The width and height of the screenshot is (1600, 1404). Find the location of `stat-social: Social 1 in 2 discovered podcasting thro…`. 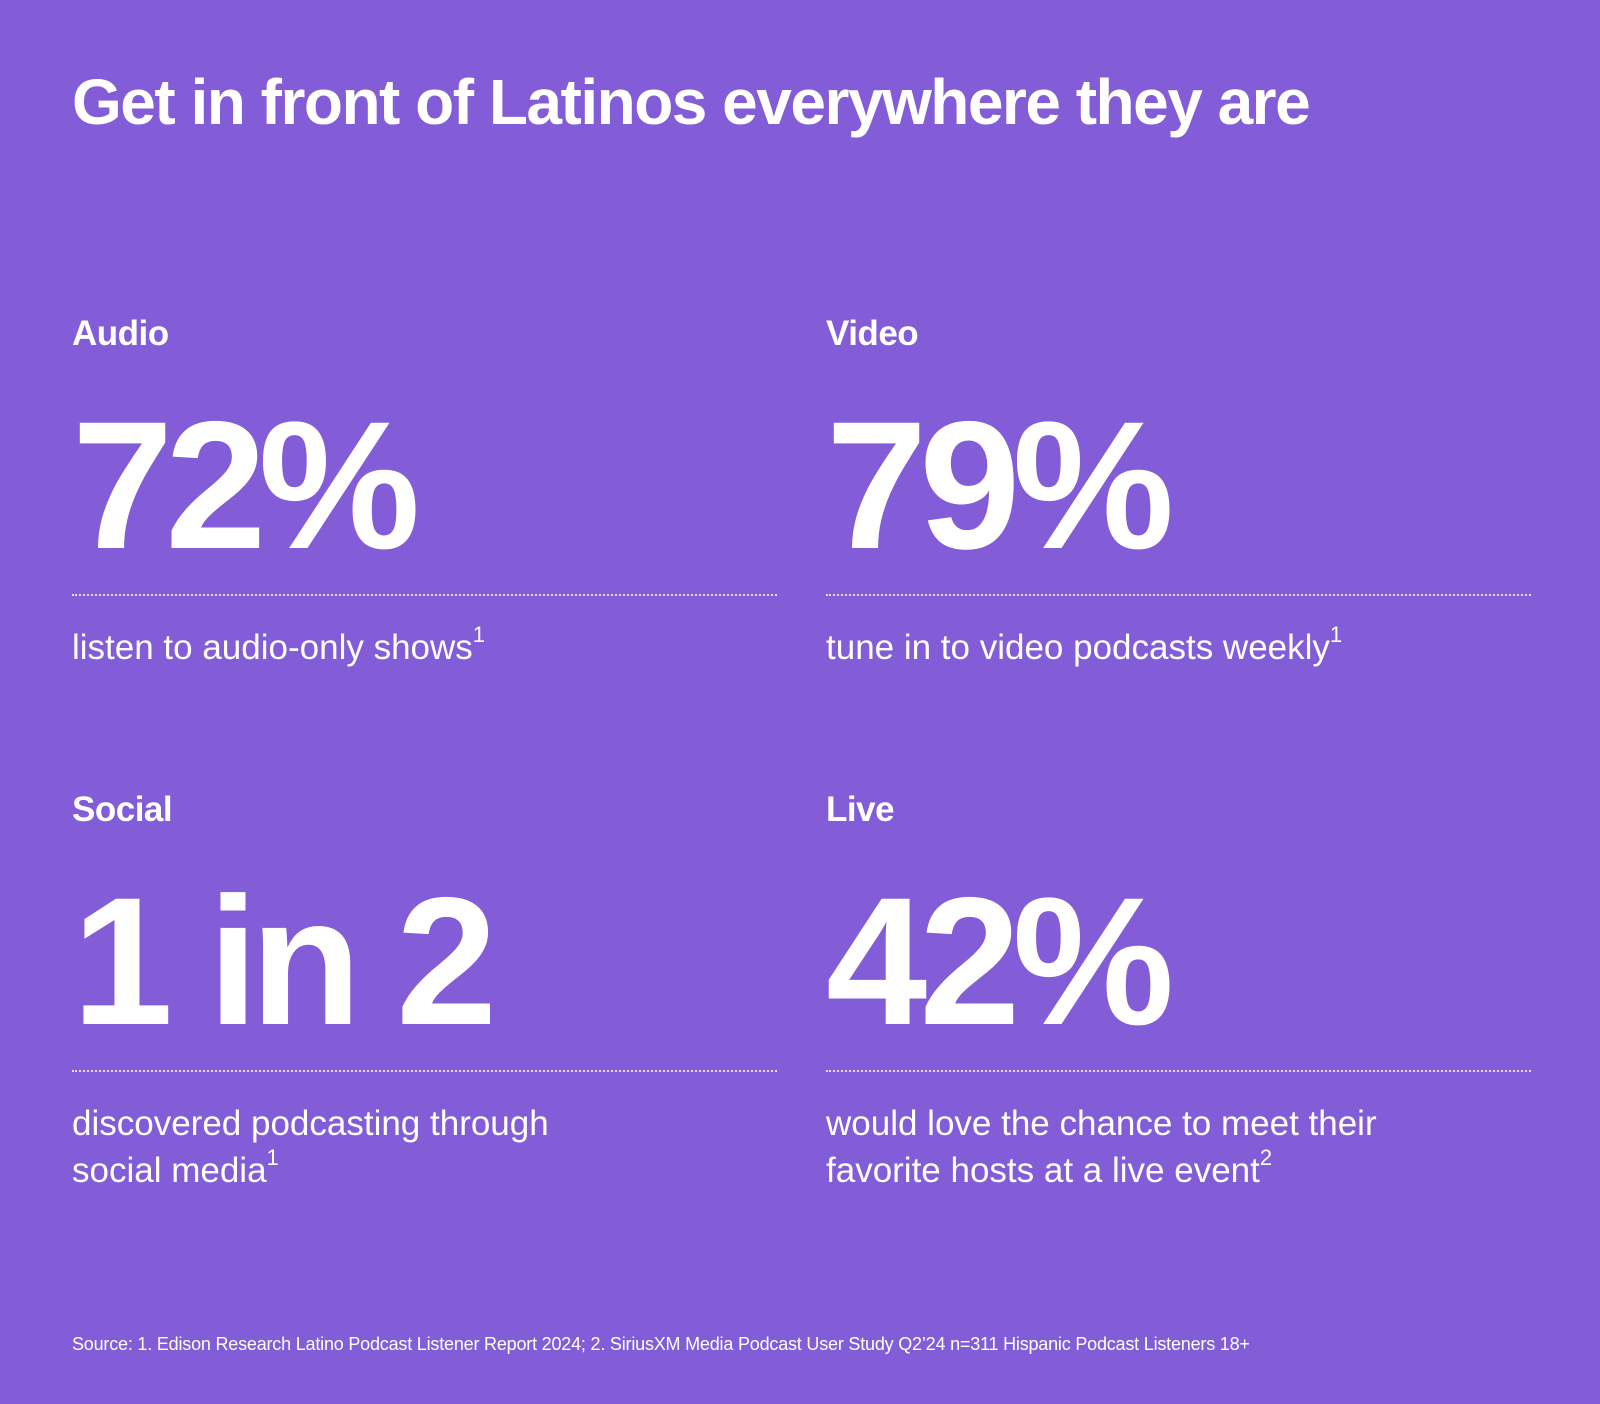

stat-social: Social 1 in 2 discovered podcasting thro… is located at coordinates (424, 991).